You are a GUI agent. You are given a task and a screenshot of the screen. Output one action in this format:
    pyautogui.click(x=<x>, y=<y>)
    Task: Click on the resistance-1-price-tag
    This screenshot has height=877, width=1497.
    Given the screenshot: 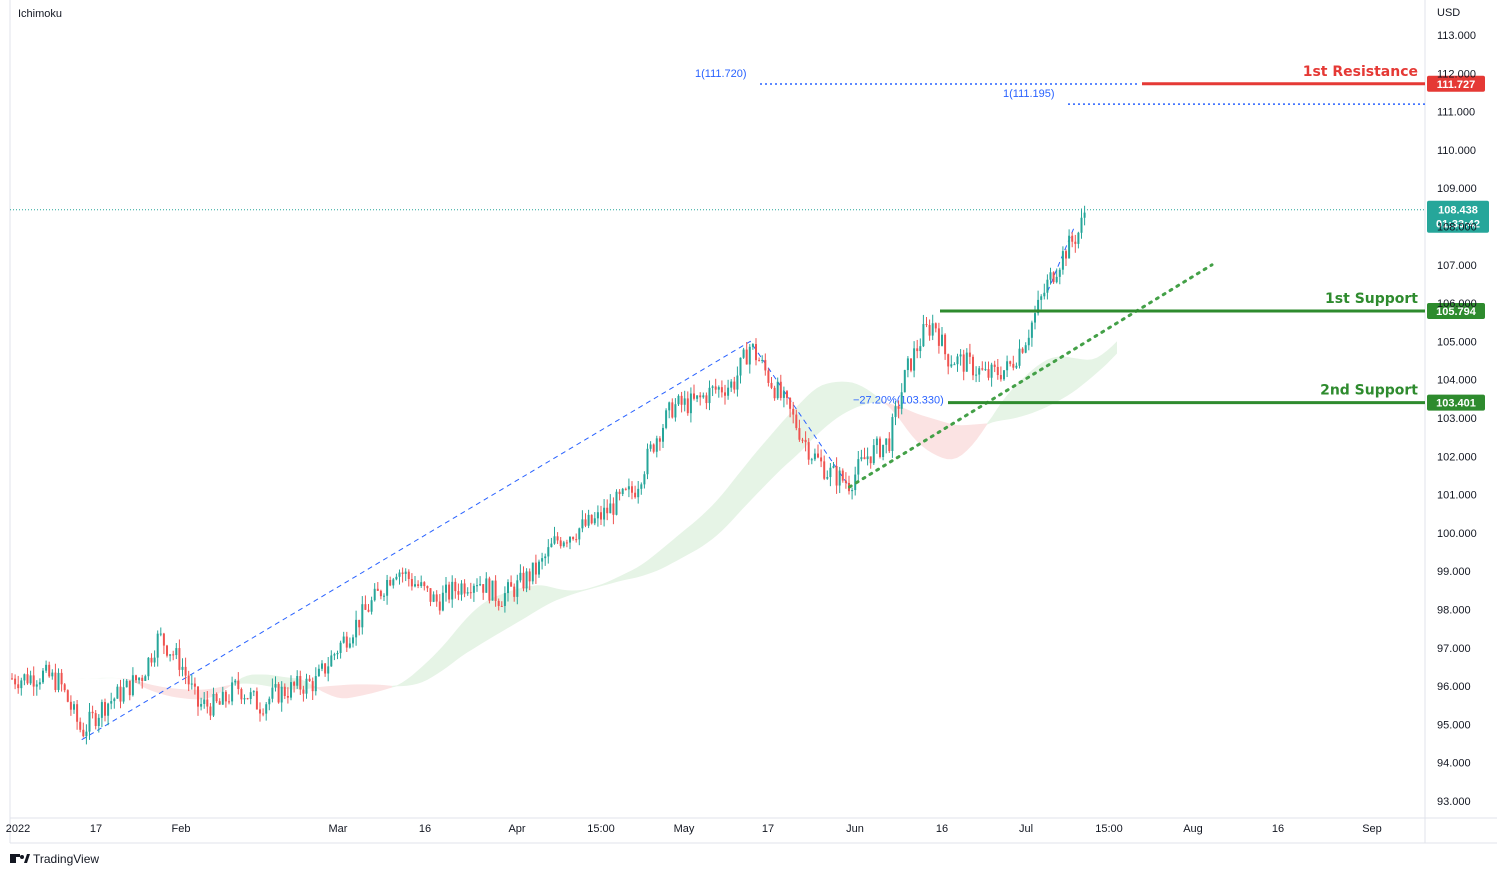 What is the action you would take?
    pyautogui.click(x=1456, y=83)
    